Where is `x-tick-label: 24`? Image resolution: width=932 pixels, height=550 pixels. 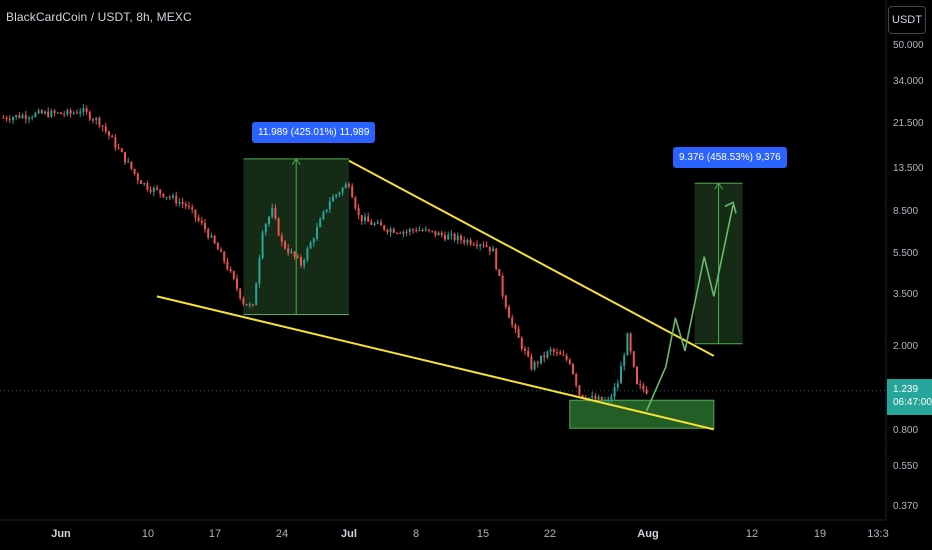 x-tick-label: 24 is located at coordinates (282, 534).